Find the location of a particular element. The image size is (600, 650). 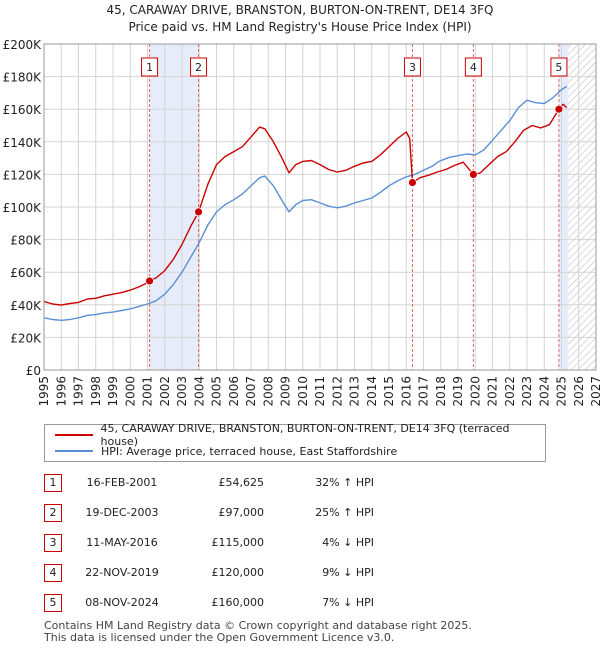

x-tick-label: 2013 is located at coordinates (355, 391).